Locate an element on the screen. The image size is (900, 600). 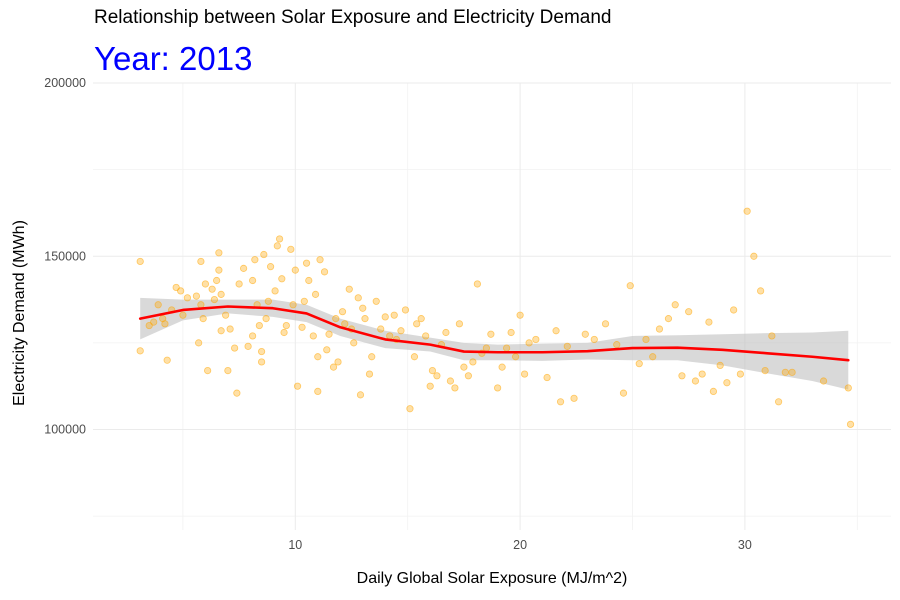
confidence-band is located at coordinates (494, 343).